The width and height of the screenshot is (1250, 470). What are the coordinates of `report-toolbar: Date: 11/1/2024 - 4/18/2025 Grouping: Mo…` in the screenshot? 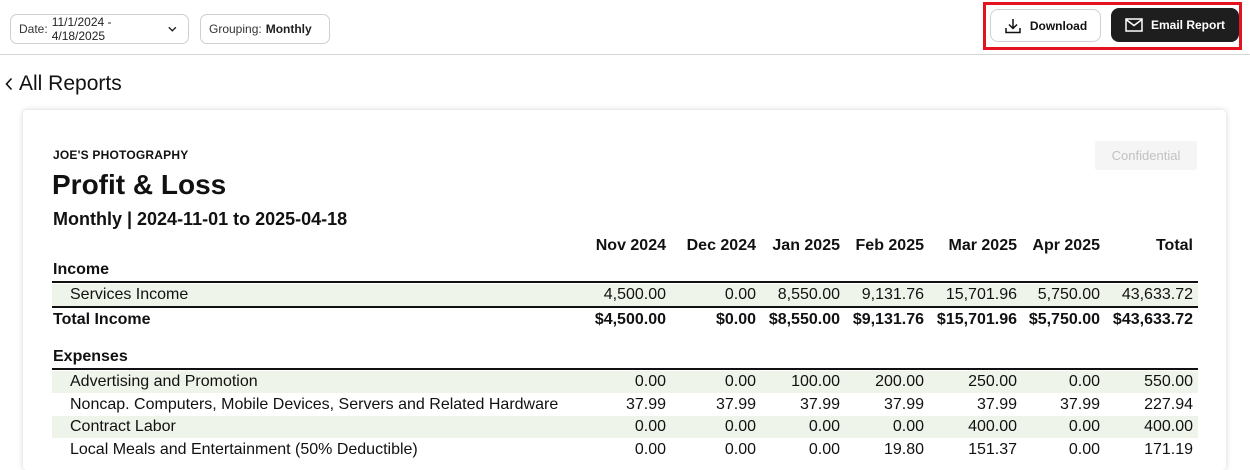 It's located at (625, 27).